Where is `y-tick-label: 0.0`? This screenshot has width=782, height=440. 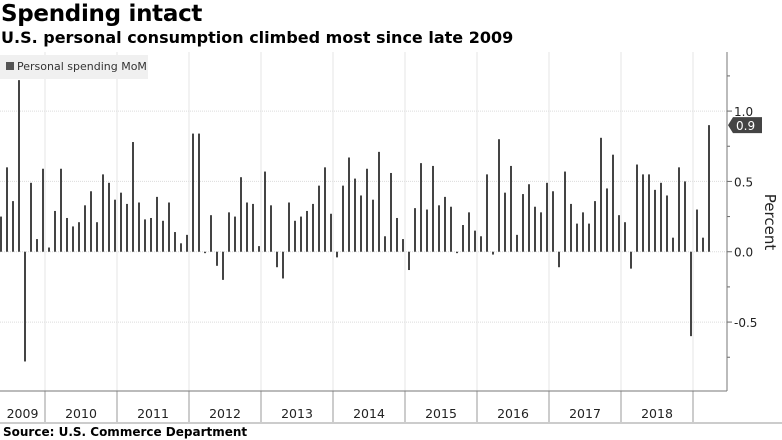 y-tick-label: 0.0 is located at coordinates (743, 253).